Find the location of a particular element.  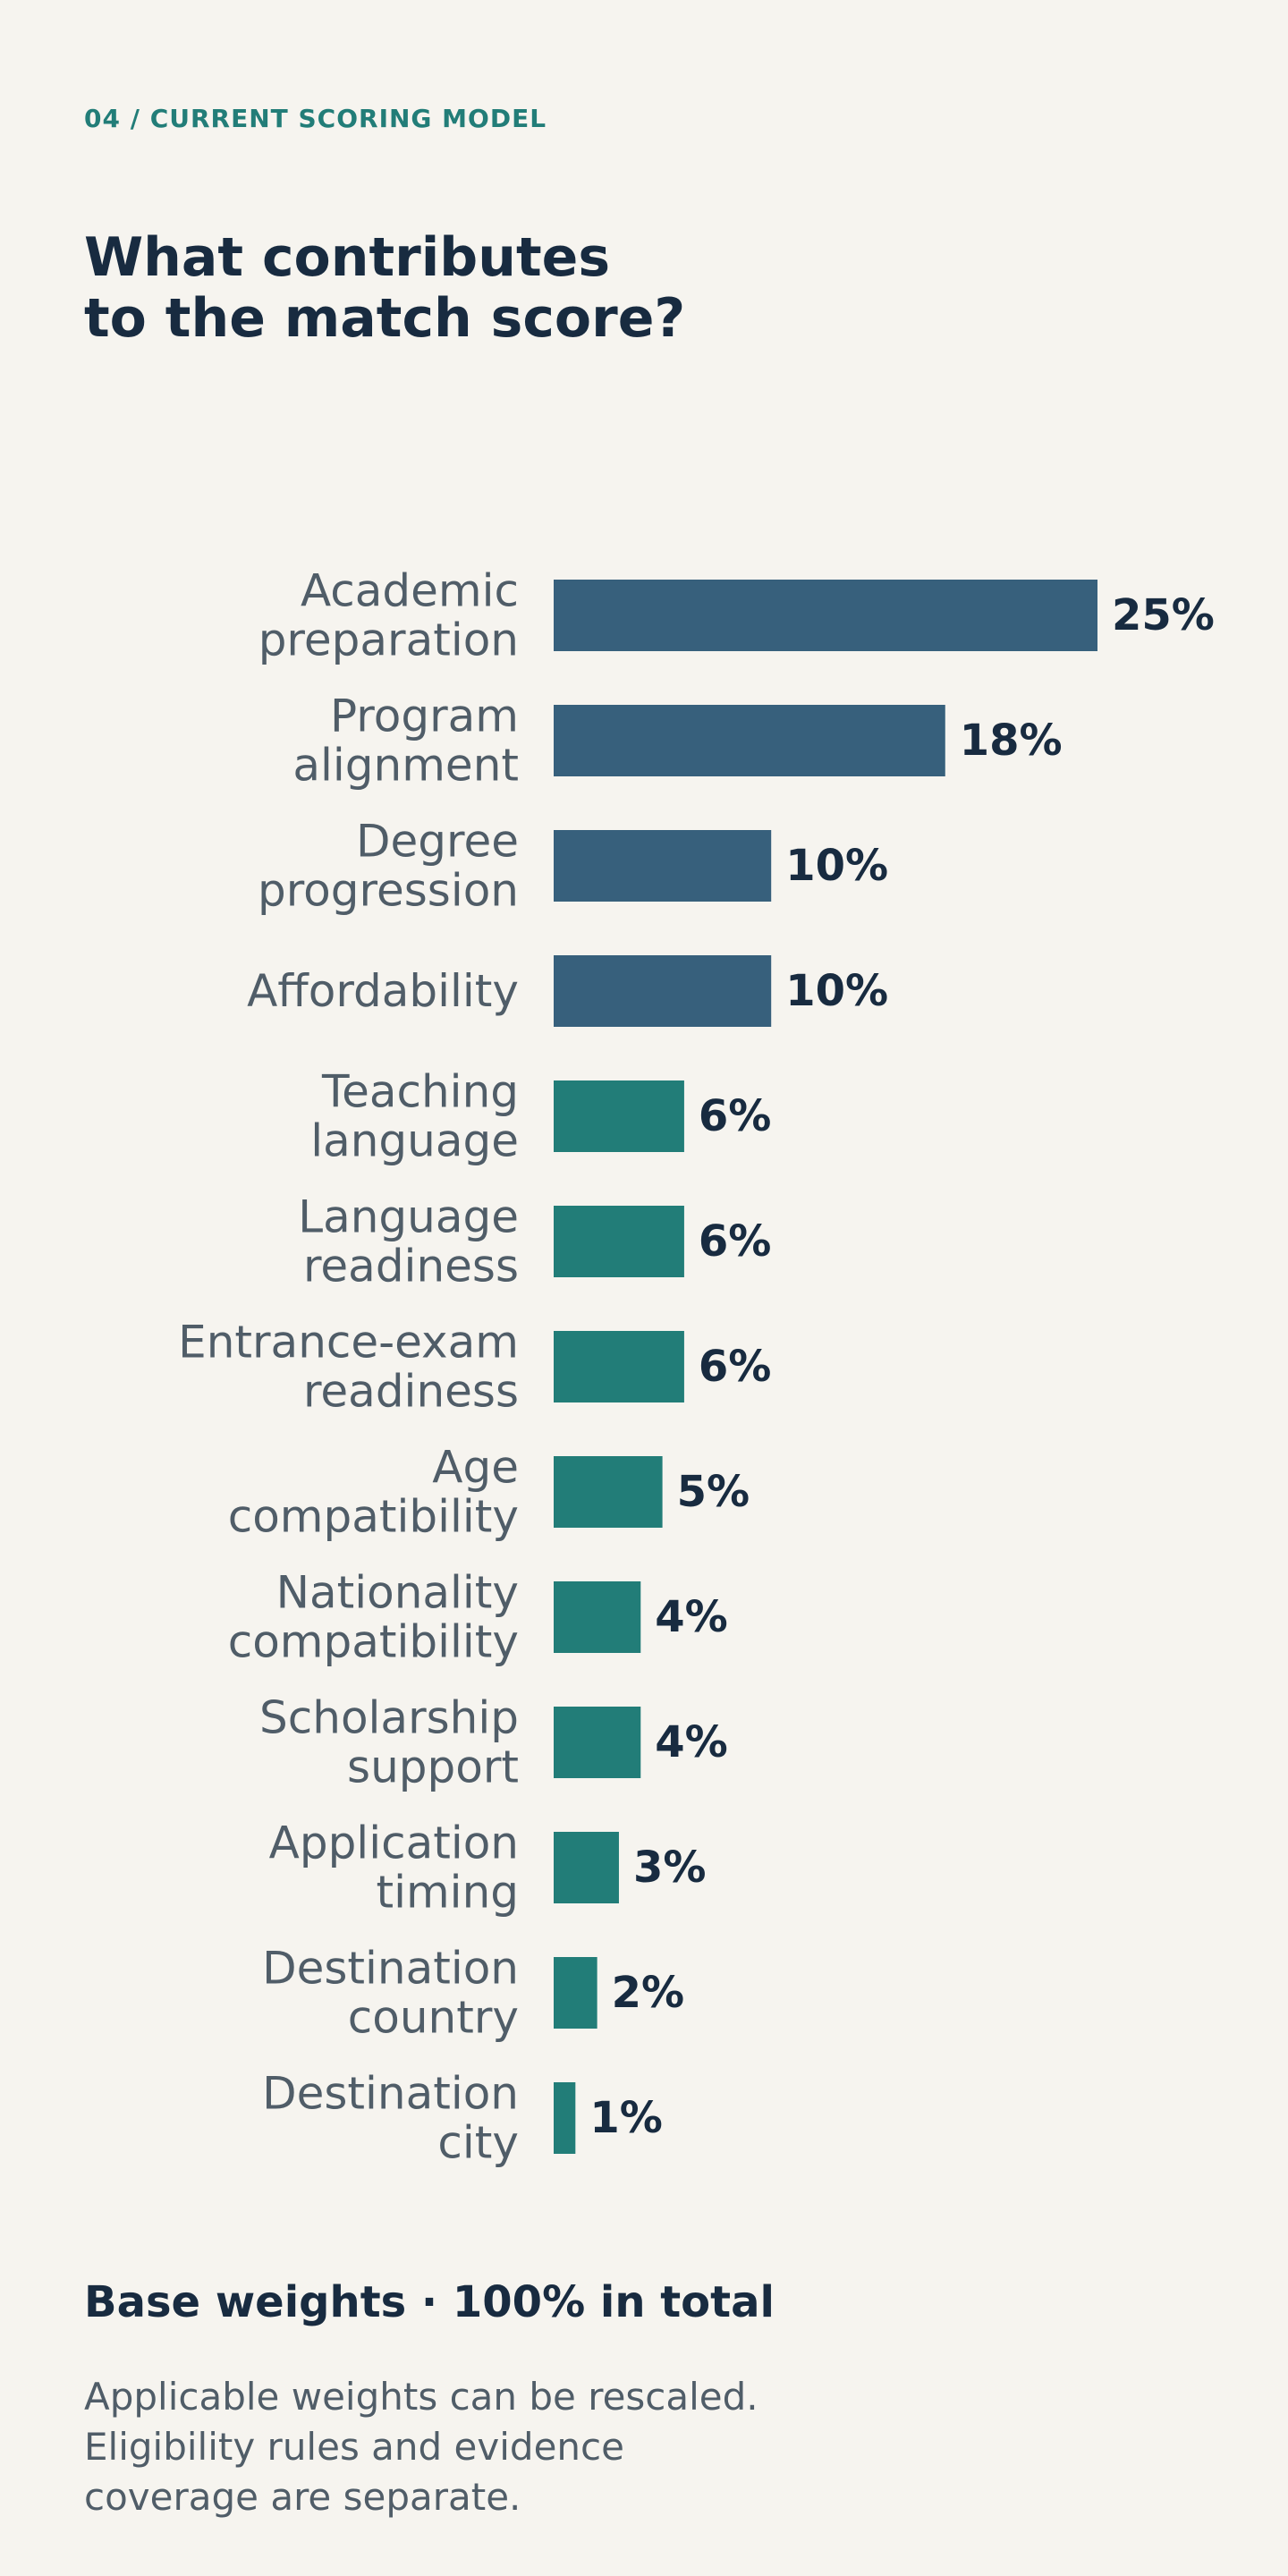

weights-summary: Base weights · 100% in total is located at coordinates (429, 2302).